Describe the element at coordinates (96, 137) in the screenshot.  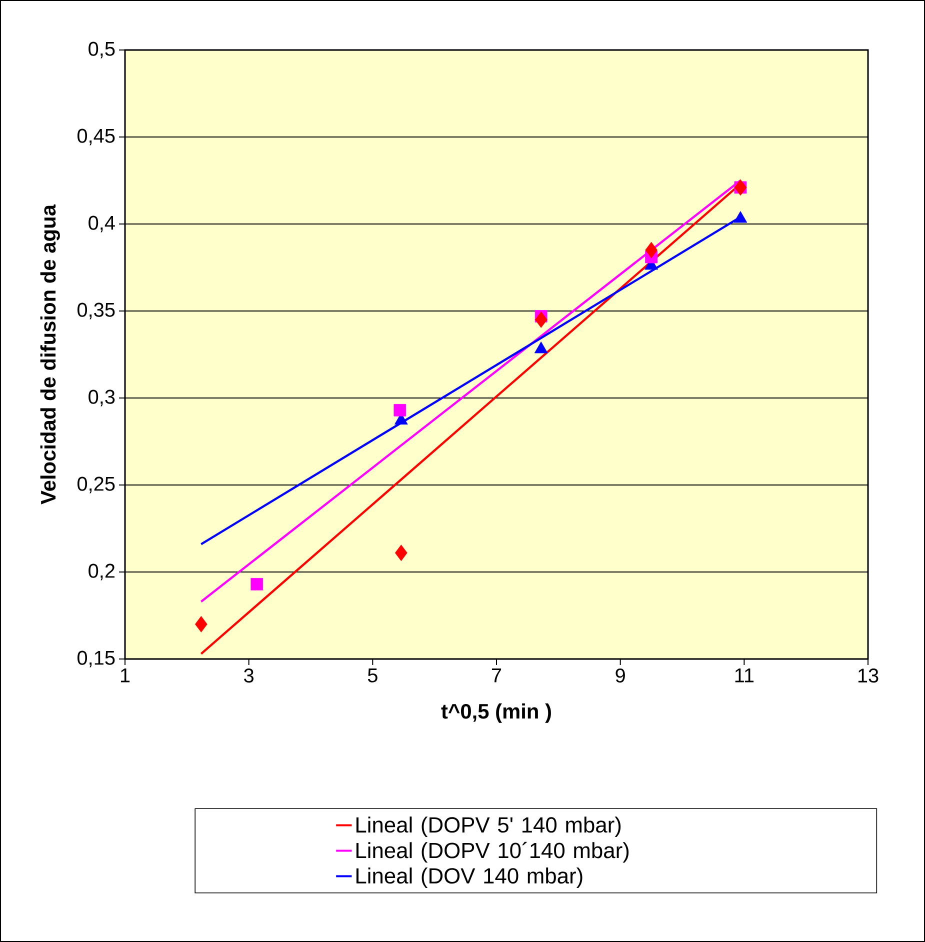
I see `y-tick-label: 0,45` at that location.